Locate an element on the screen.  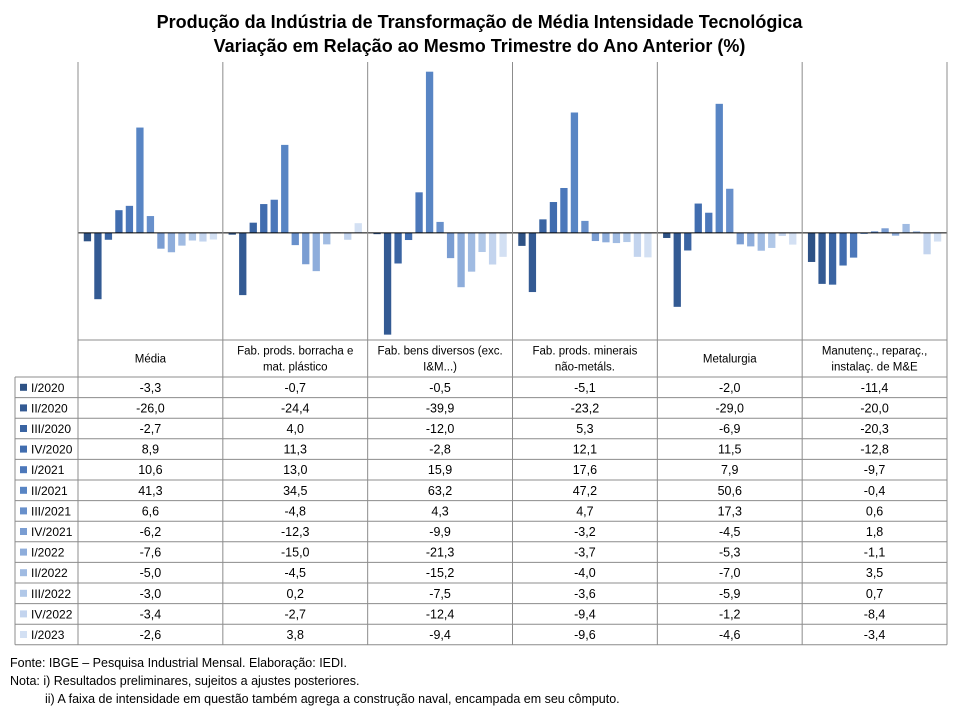
category-label-5: instalaç. de M&E is located at coordinates (874, 368).